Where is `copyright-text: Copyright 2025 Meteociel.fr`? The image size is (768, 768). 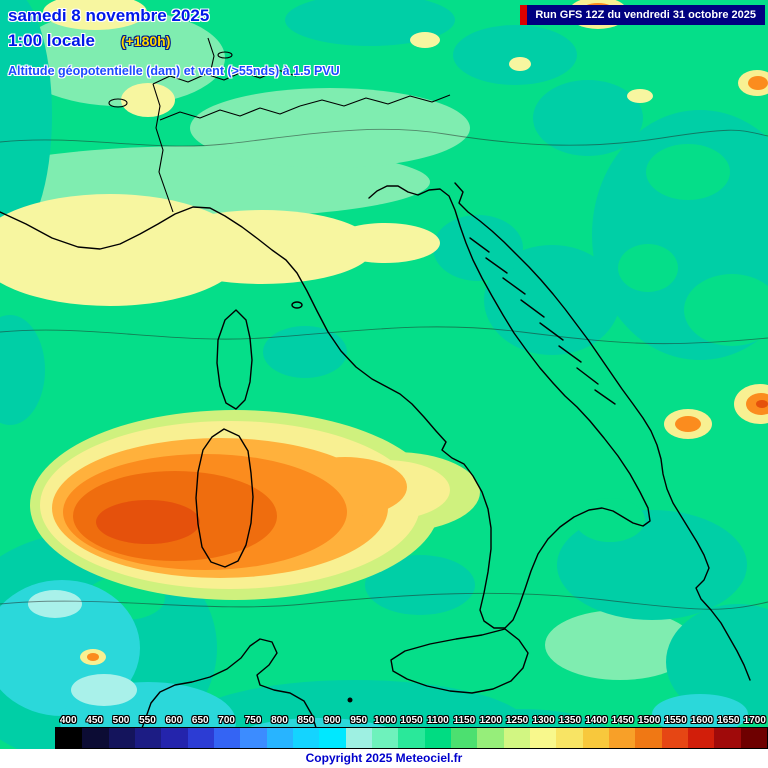 copyright-text: Copyright 2025 Meteociel.fr is located at coordinates (384, 758).